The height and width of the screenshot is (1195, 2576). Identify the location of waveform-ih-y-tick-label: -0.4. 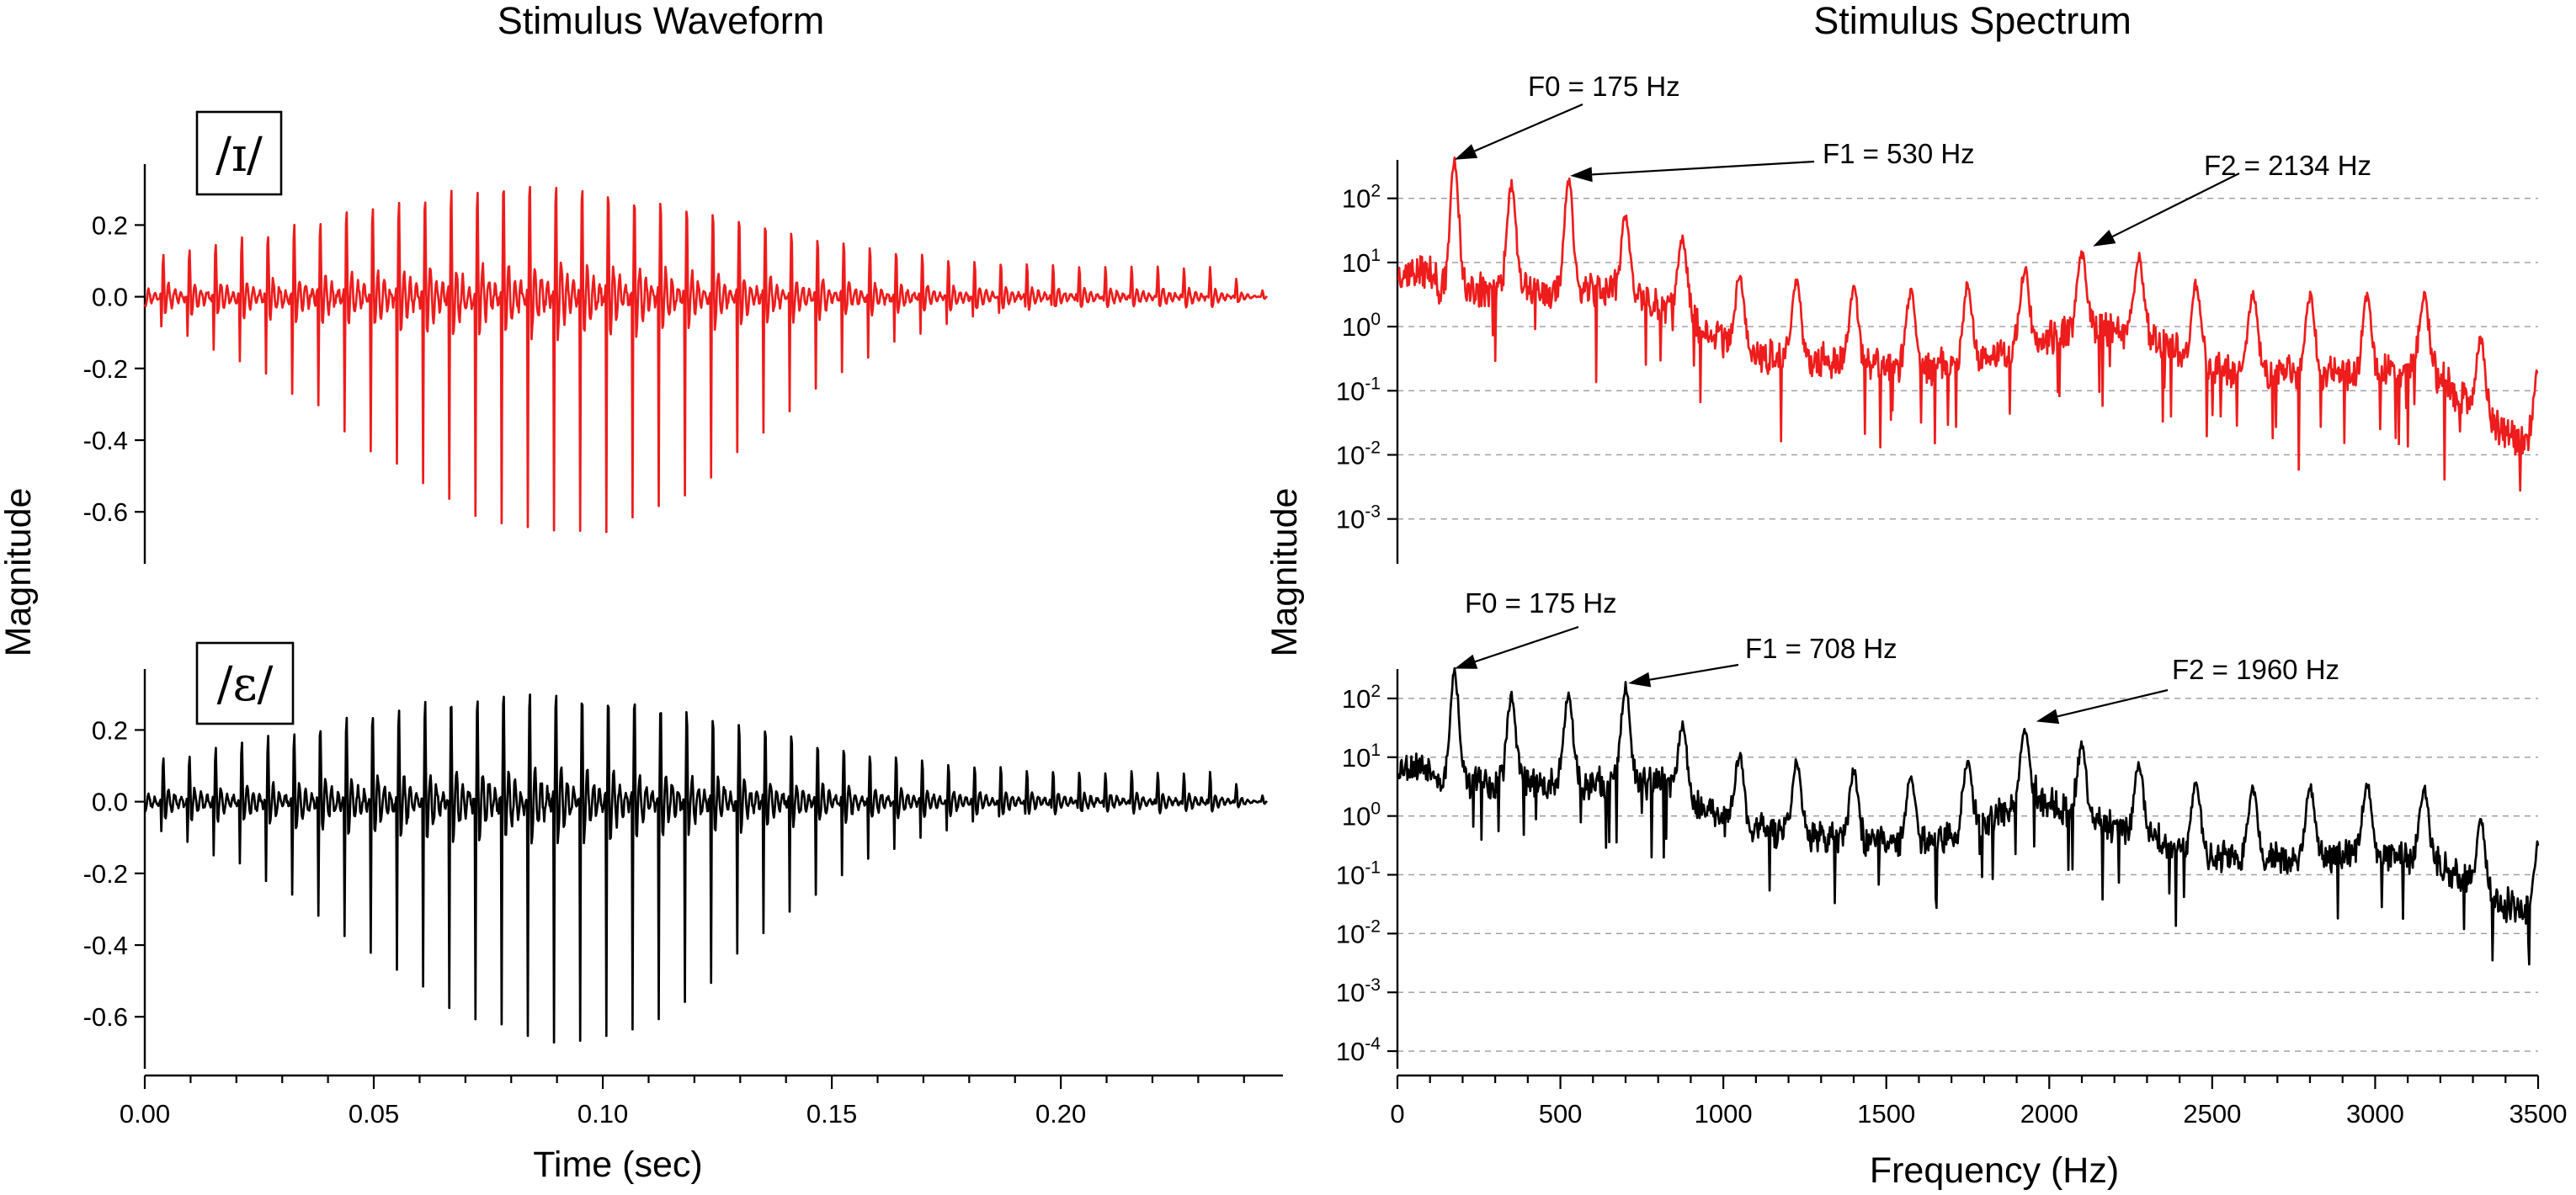
(105, 440).